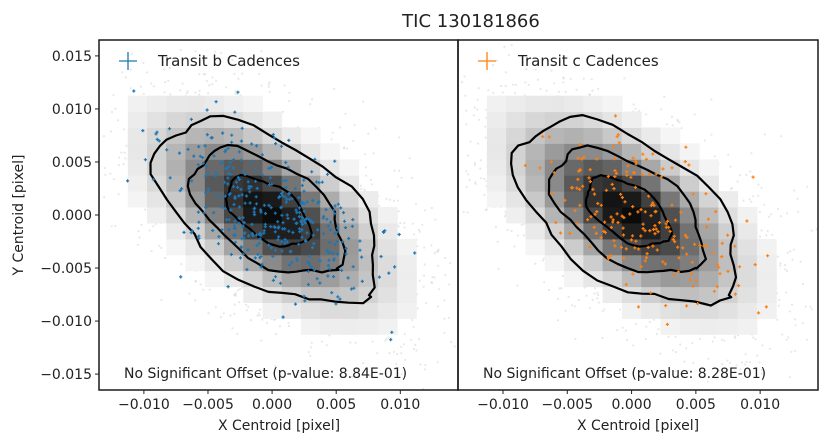 This screenshot has width=830, height=445. What do you see at coordinates (228, 61) in the screenshot?
I see `legend-label: Transit b Cadences` at bounding box center [228, 61].